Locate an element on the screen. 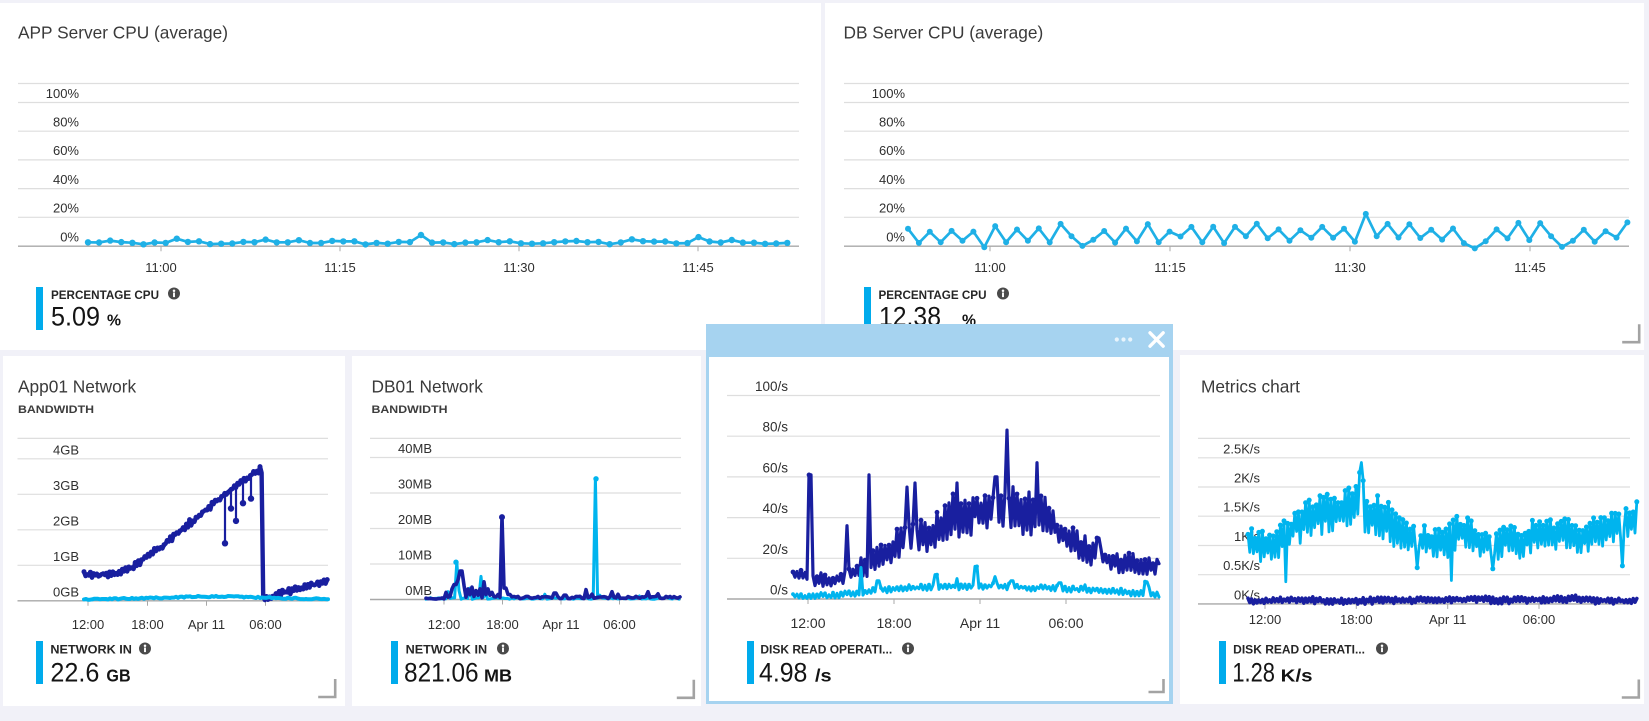  svg-text: 2.5K/s is located at coordinates (1241, 448).